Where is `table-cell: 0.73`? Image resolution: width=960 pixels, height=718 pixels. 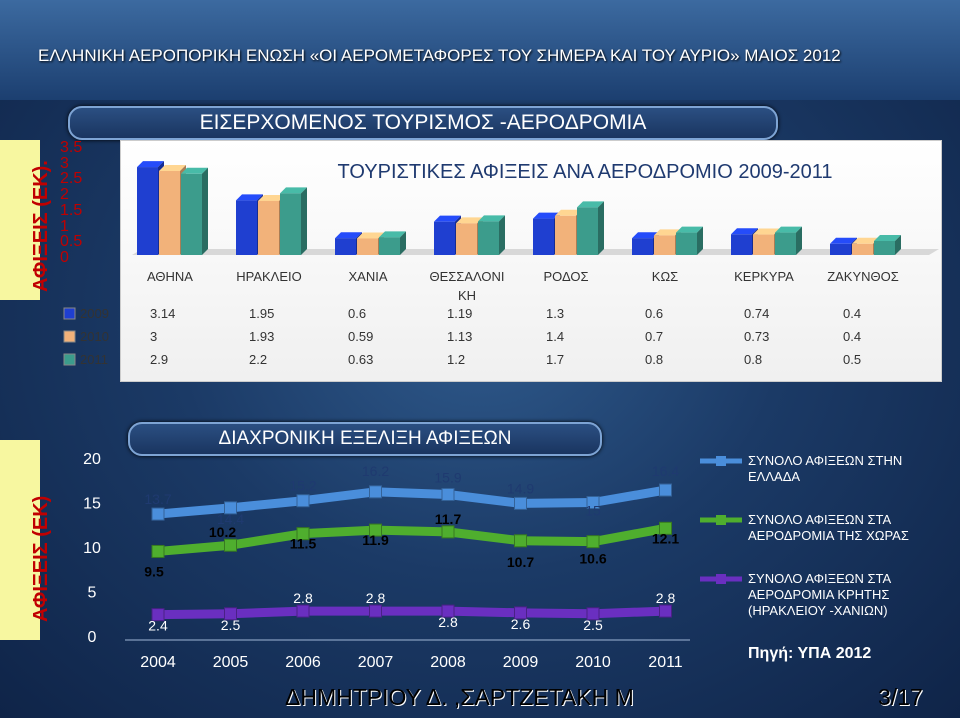 table-cell: 0.73 is located at coordinates (756, 336).